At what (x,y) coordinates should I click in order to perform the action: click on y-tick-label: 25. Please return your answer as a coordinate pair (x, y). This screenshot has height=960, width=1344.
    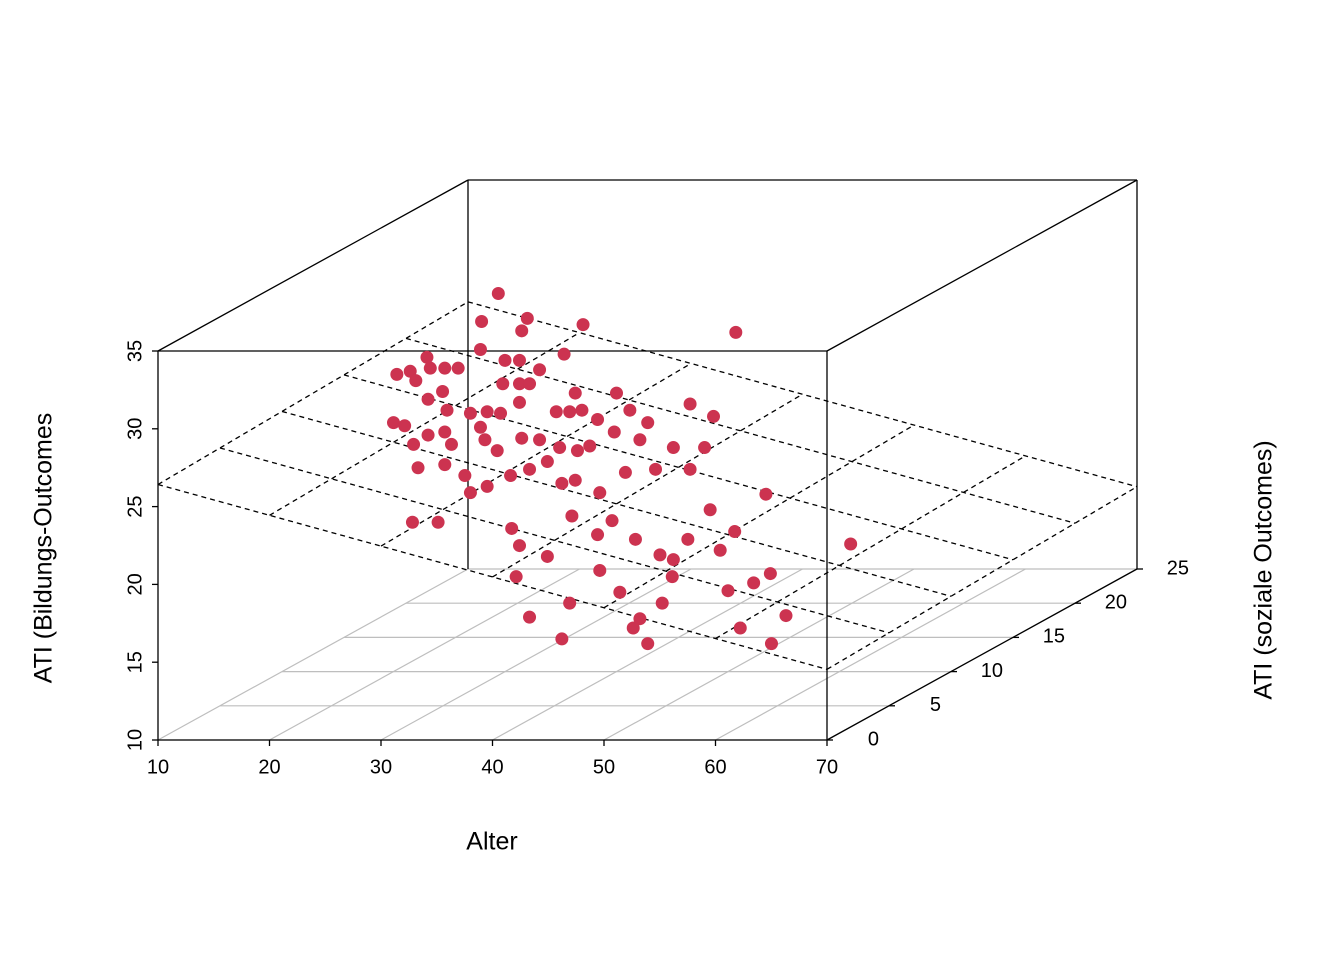
    Looking at the image, I should click on (1178, 568).